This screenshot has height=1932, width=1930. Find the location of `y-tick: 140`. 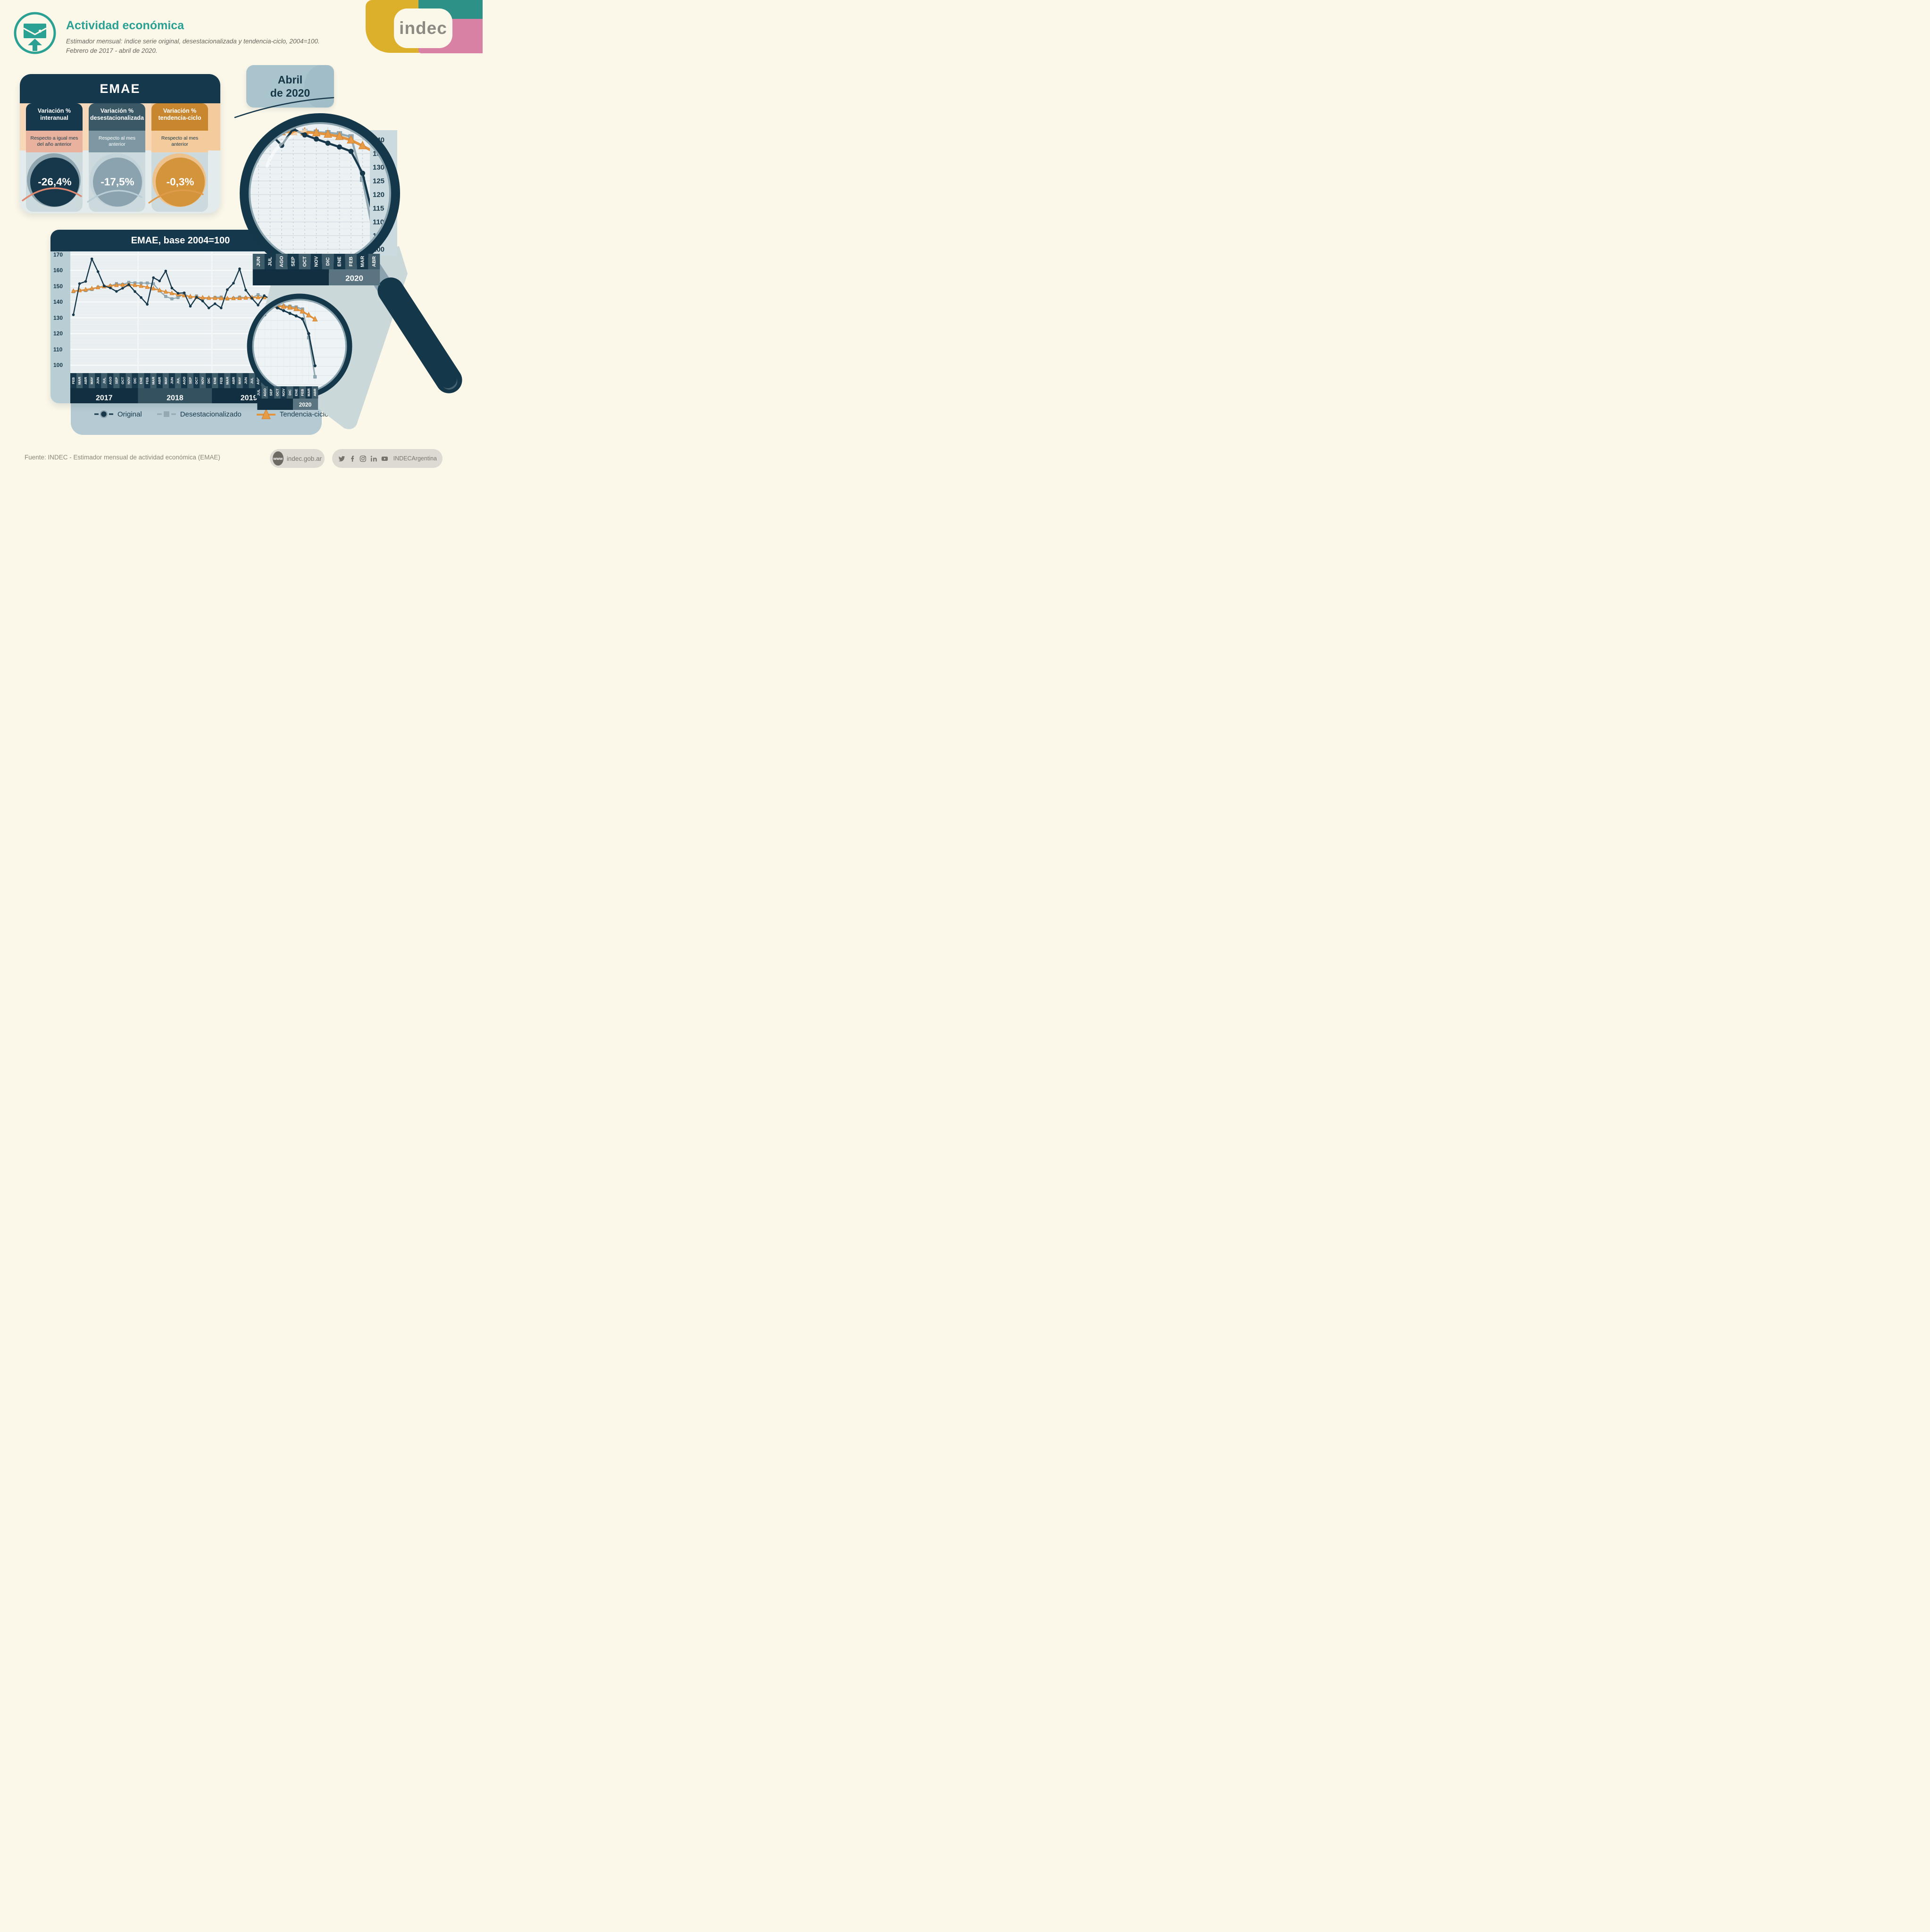

y-tick: 140 is located at coordinates (58, 302).